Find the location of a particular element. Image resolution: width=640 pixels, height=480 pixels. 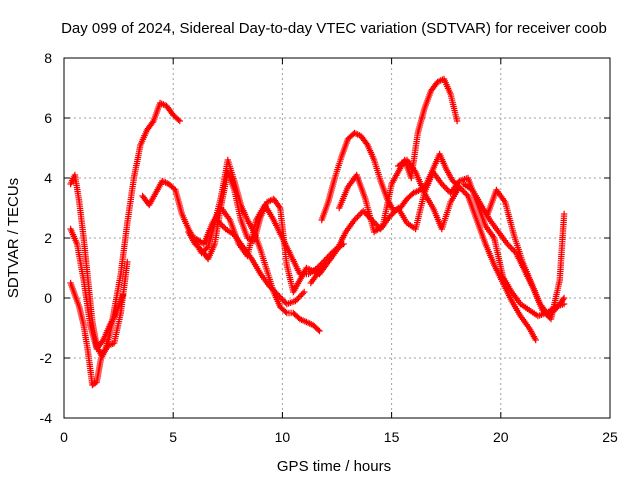

series-arc3 is located at coordinates (97, 289).